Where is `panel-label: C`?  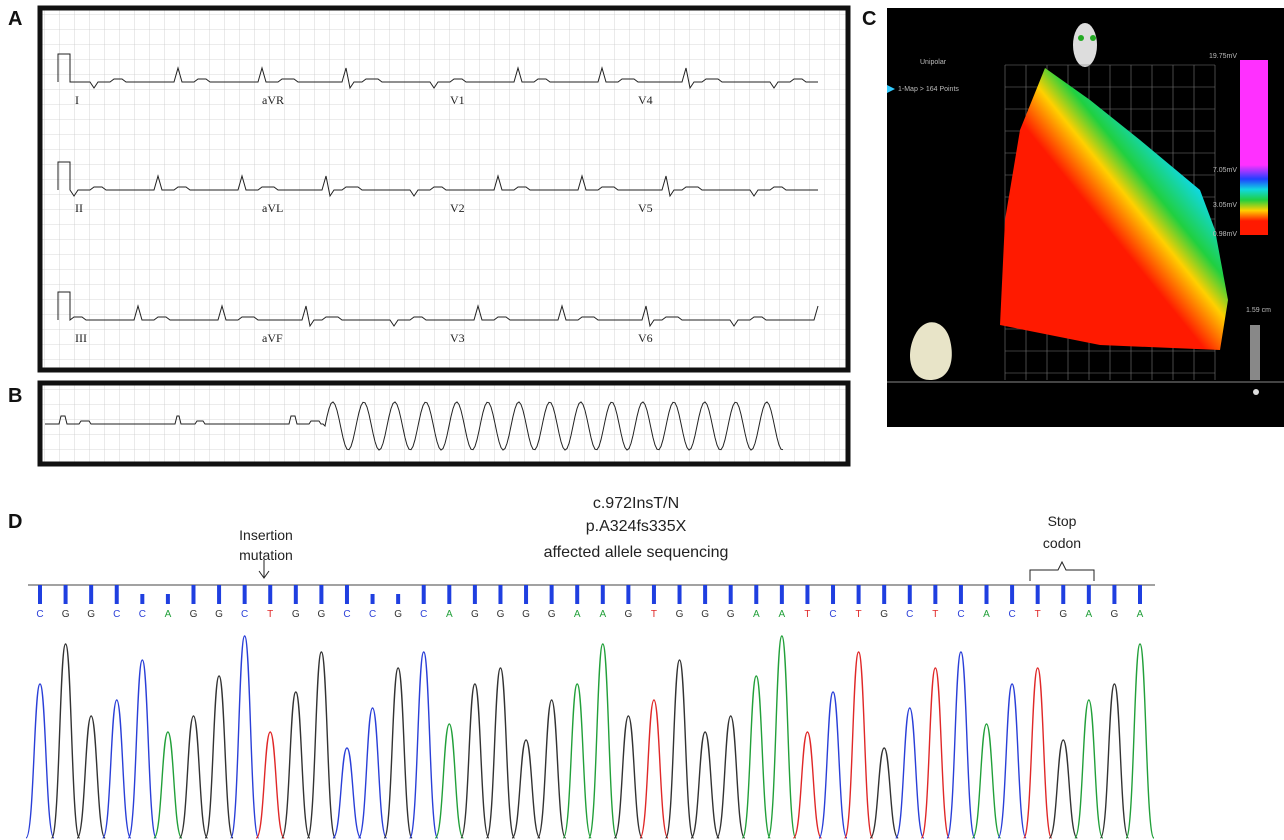
panel-label: C is located at coordinates (869, 19).